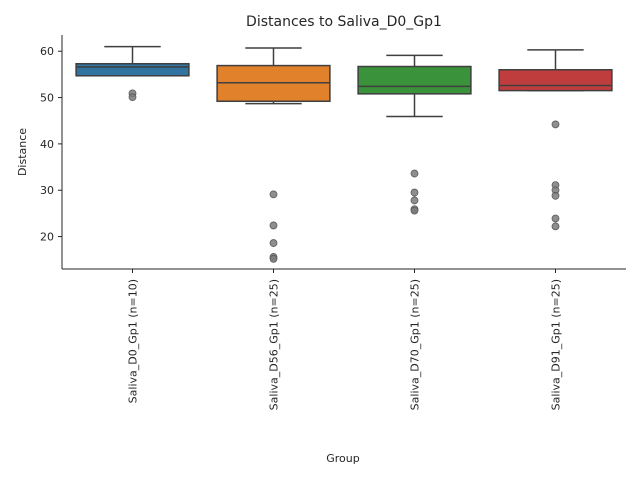 The height and width of the screenshot is (480, 640). I want to click on chart-title: Distances to Saliva_D0_Gp1, so click(344, 22).